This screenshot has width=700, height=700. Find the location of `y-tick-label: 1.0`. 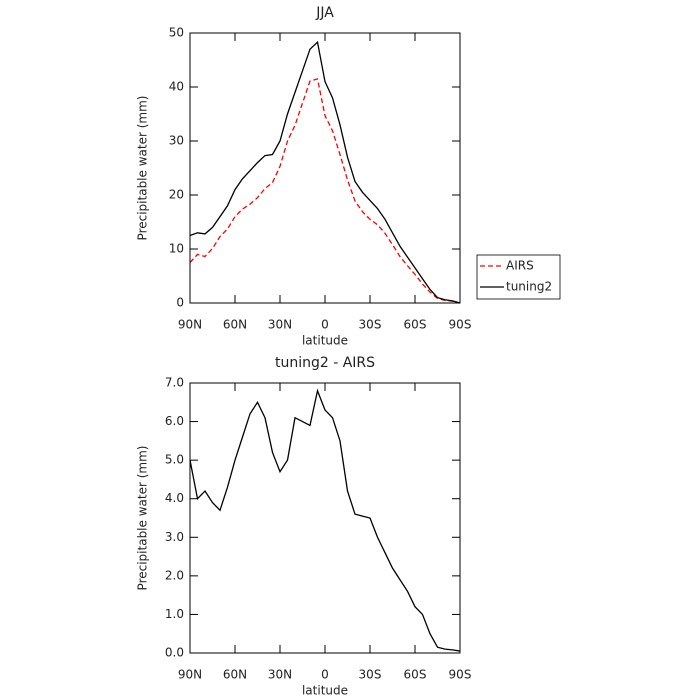

y-tick-label: 1.0 is located at coordinates (174, 614).